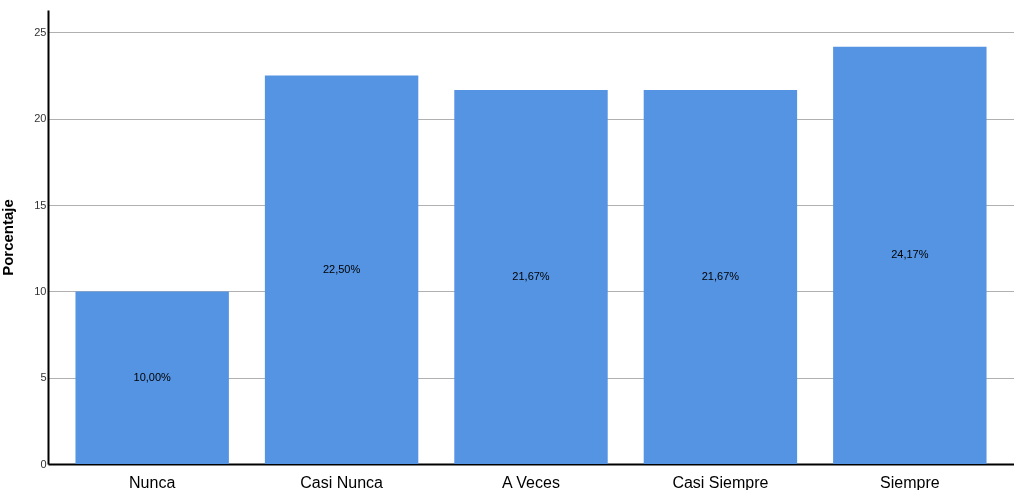 The width and height of the screenshot is (1036, 497). What do you see at coordinates (8, 237) in the screenshot?
I see `y-axis-title: Porcentaje` at bounding box center [8, 237].